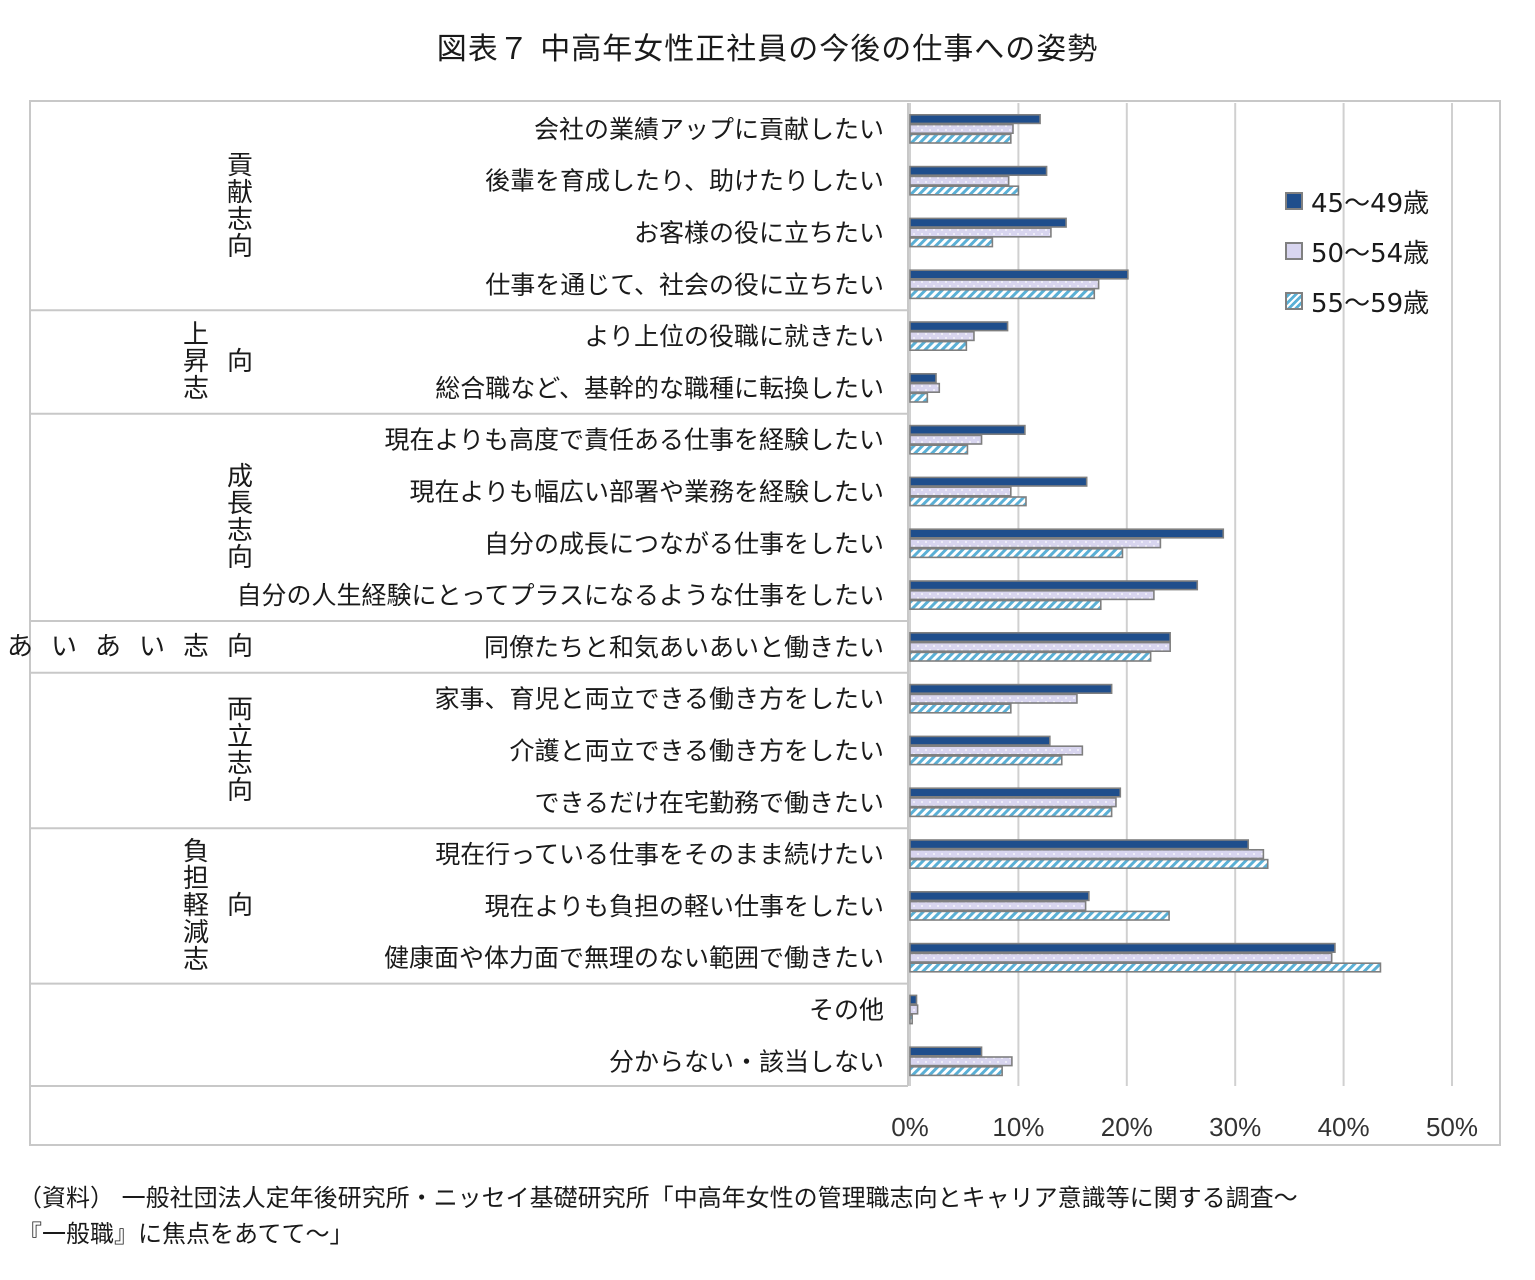 This screenshot has width=1535, height=1280. I want to click on legend-label: 45～49歳, so click(1370, 203).